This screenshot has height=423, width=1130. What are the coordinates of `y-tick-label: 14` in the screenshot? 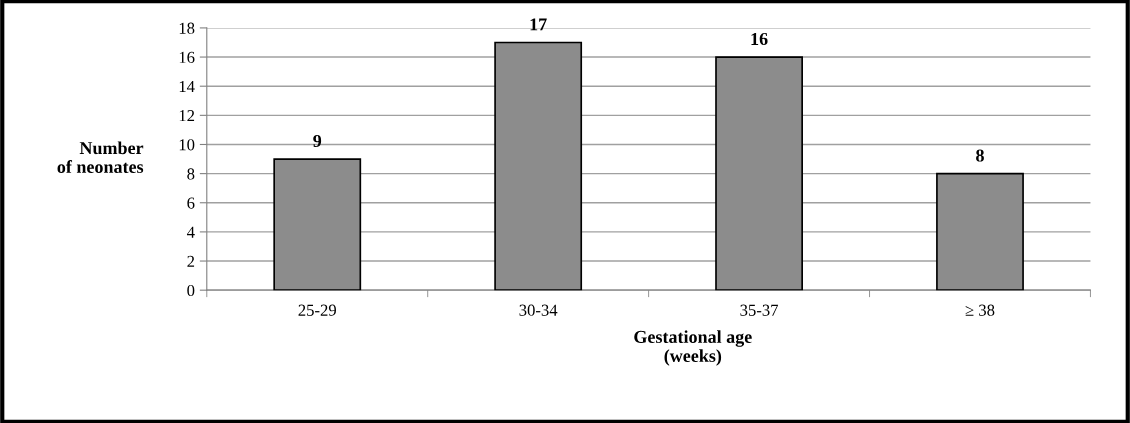 It's located at (187, 86).